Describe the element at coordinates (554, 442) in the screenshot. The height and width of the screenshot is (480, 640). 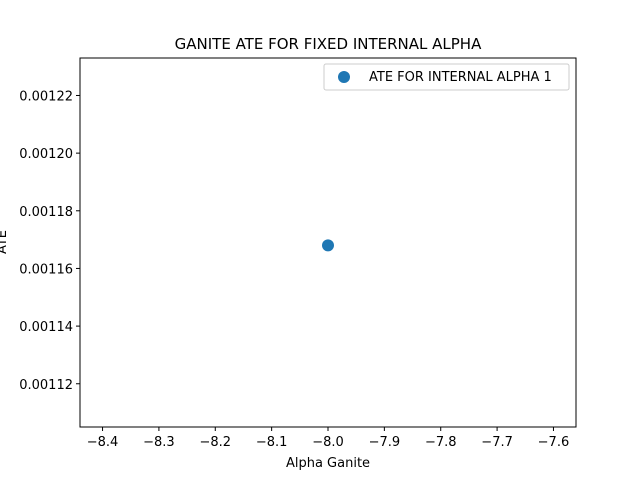
I see `x-tick-label: −7.6` at that location.